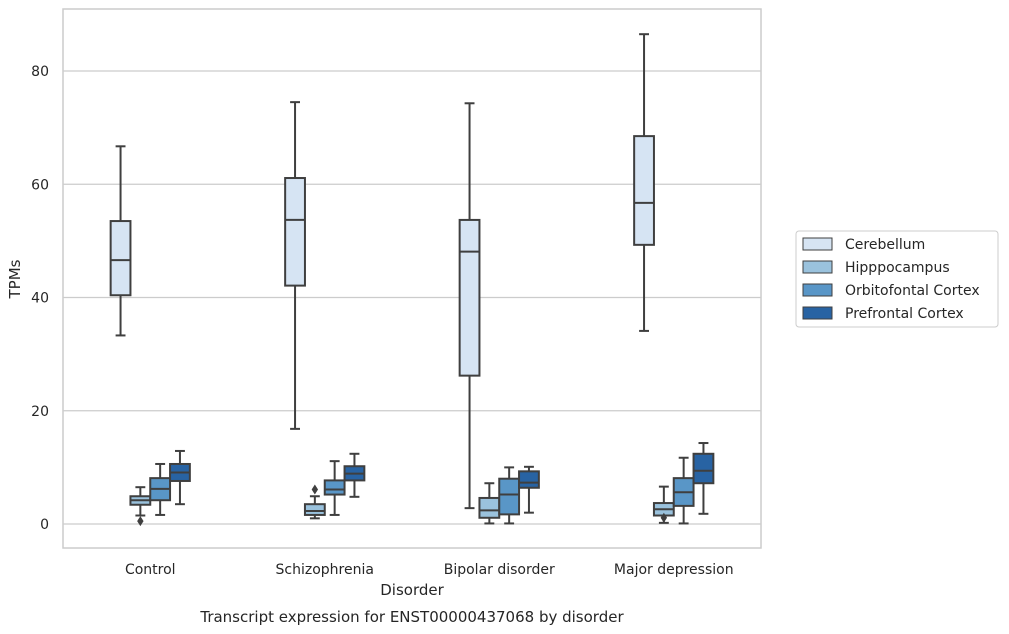  What do you see at coordinates (674, 570) in the screenshot?
I see `x-tick-label: Major depression` at bounding box center [674, 570].